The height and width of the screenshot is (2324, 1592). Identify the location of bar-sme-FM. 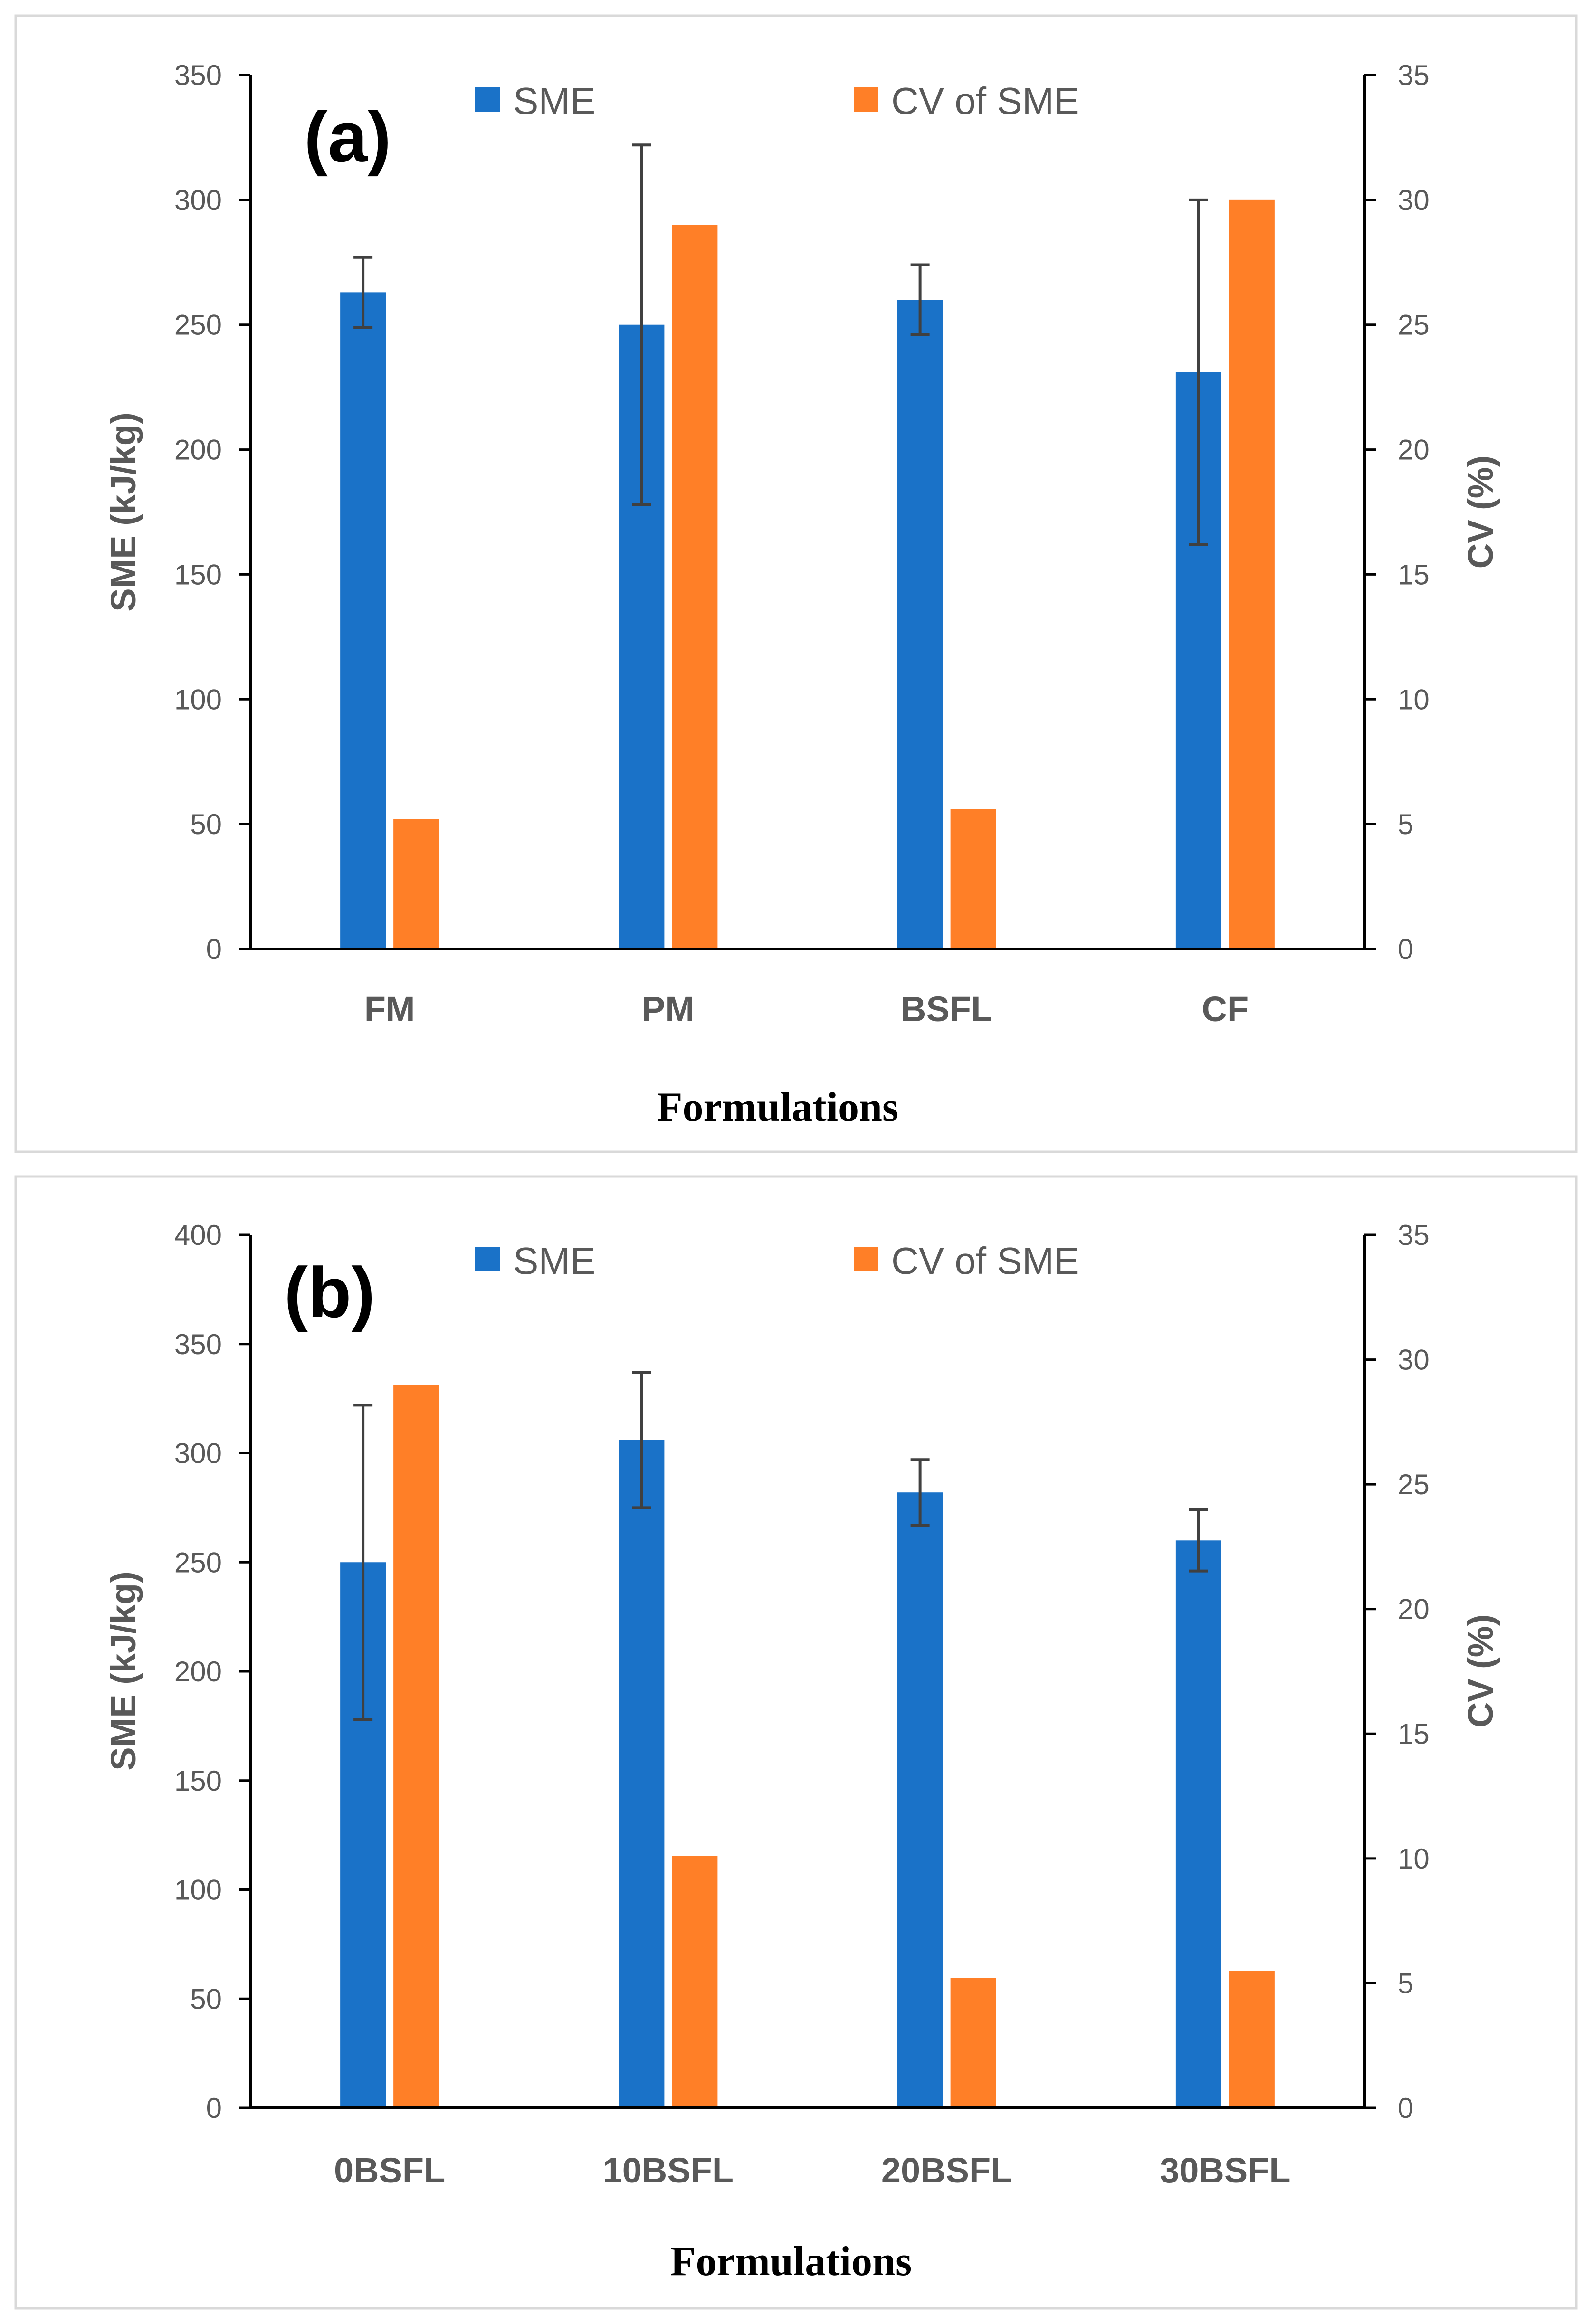
(363, 620).